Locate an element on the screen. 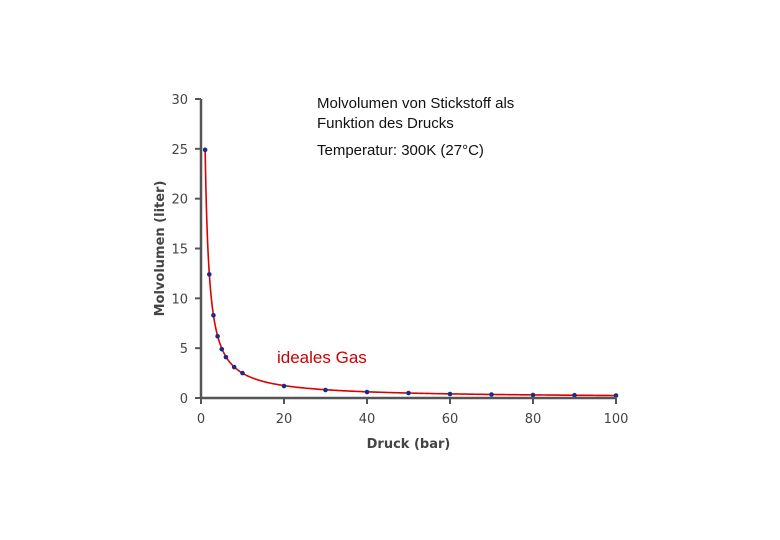 This screenshot has height=540, width=780. x-tick-label: 20 is located at coordinates (284, 419).